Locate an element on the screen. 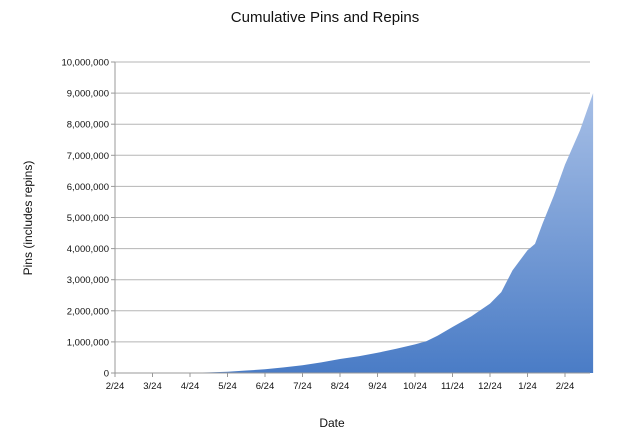 This screenshot has width=627, height=438. chart-title: Cumulative Pins and Repins is located at coordinates (325, 17).